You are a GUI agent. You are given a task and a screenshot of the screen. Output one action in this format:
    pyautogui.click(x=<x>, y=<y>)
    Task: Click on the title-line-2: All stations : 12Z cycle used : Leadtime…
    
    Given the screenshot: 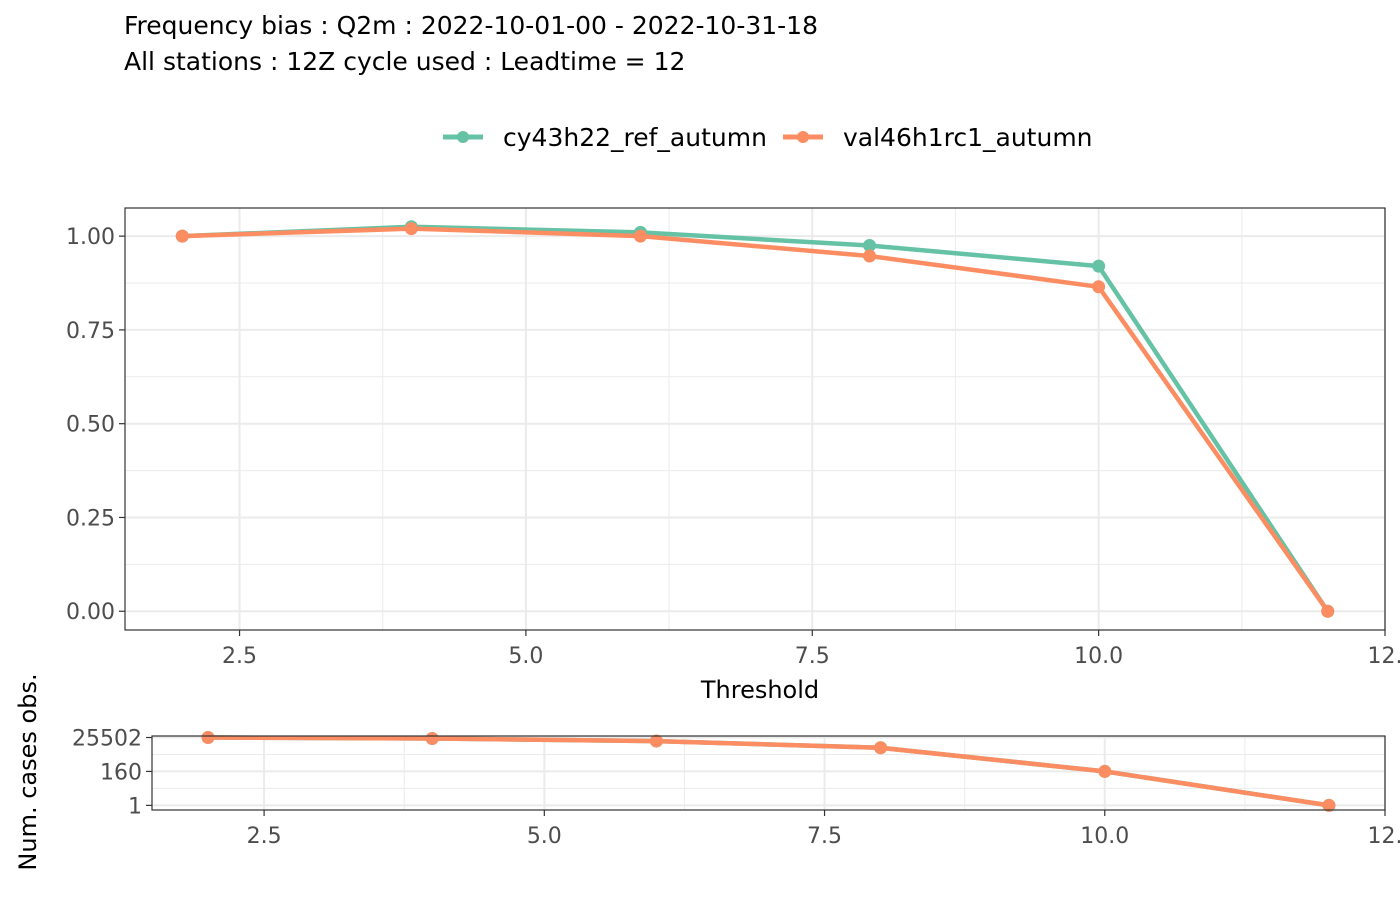 What is the action you would take?
    pyautogui.click(x=405, y=61)
    